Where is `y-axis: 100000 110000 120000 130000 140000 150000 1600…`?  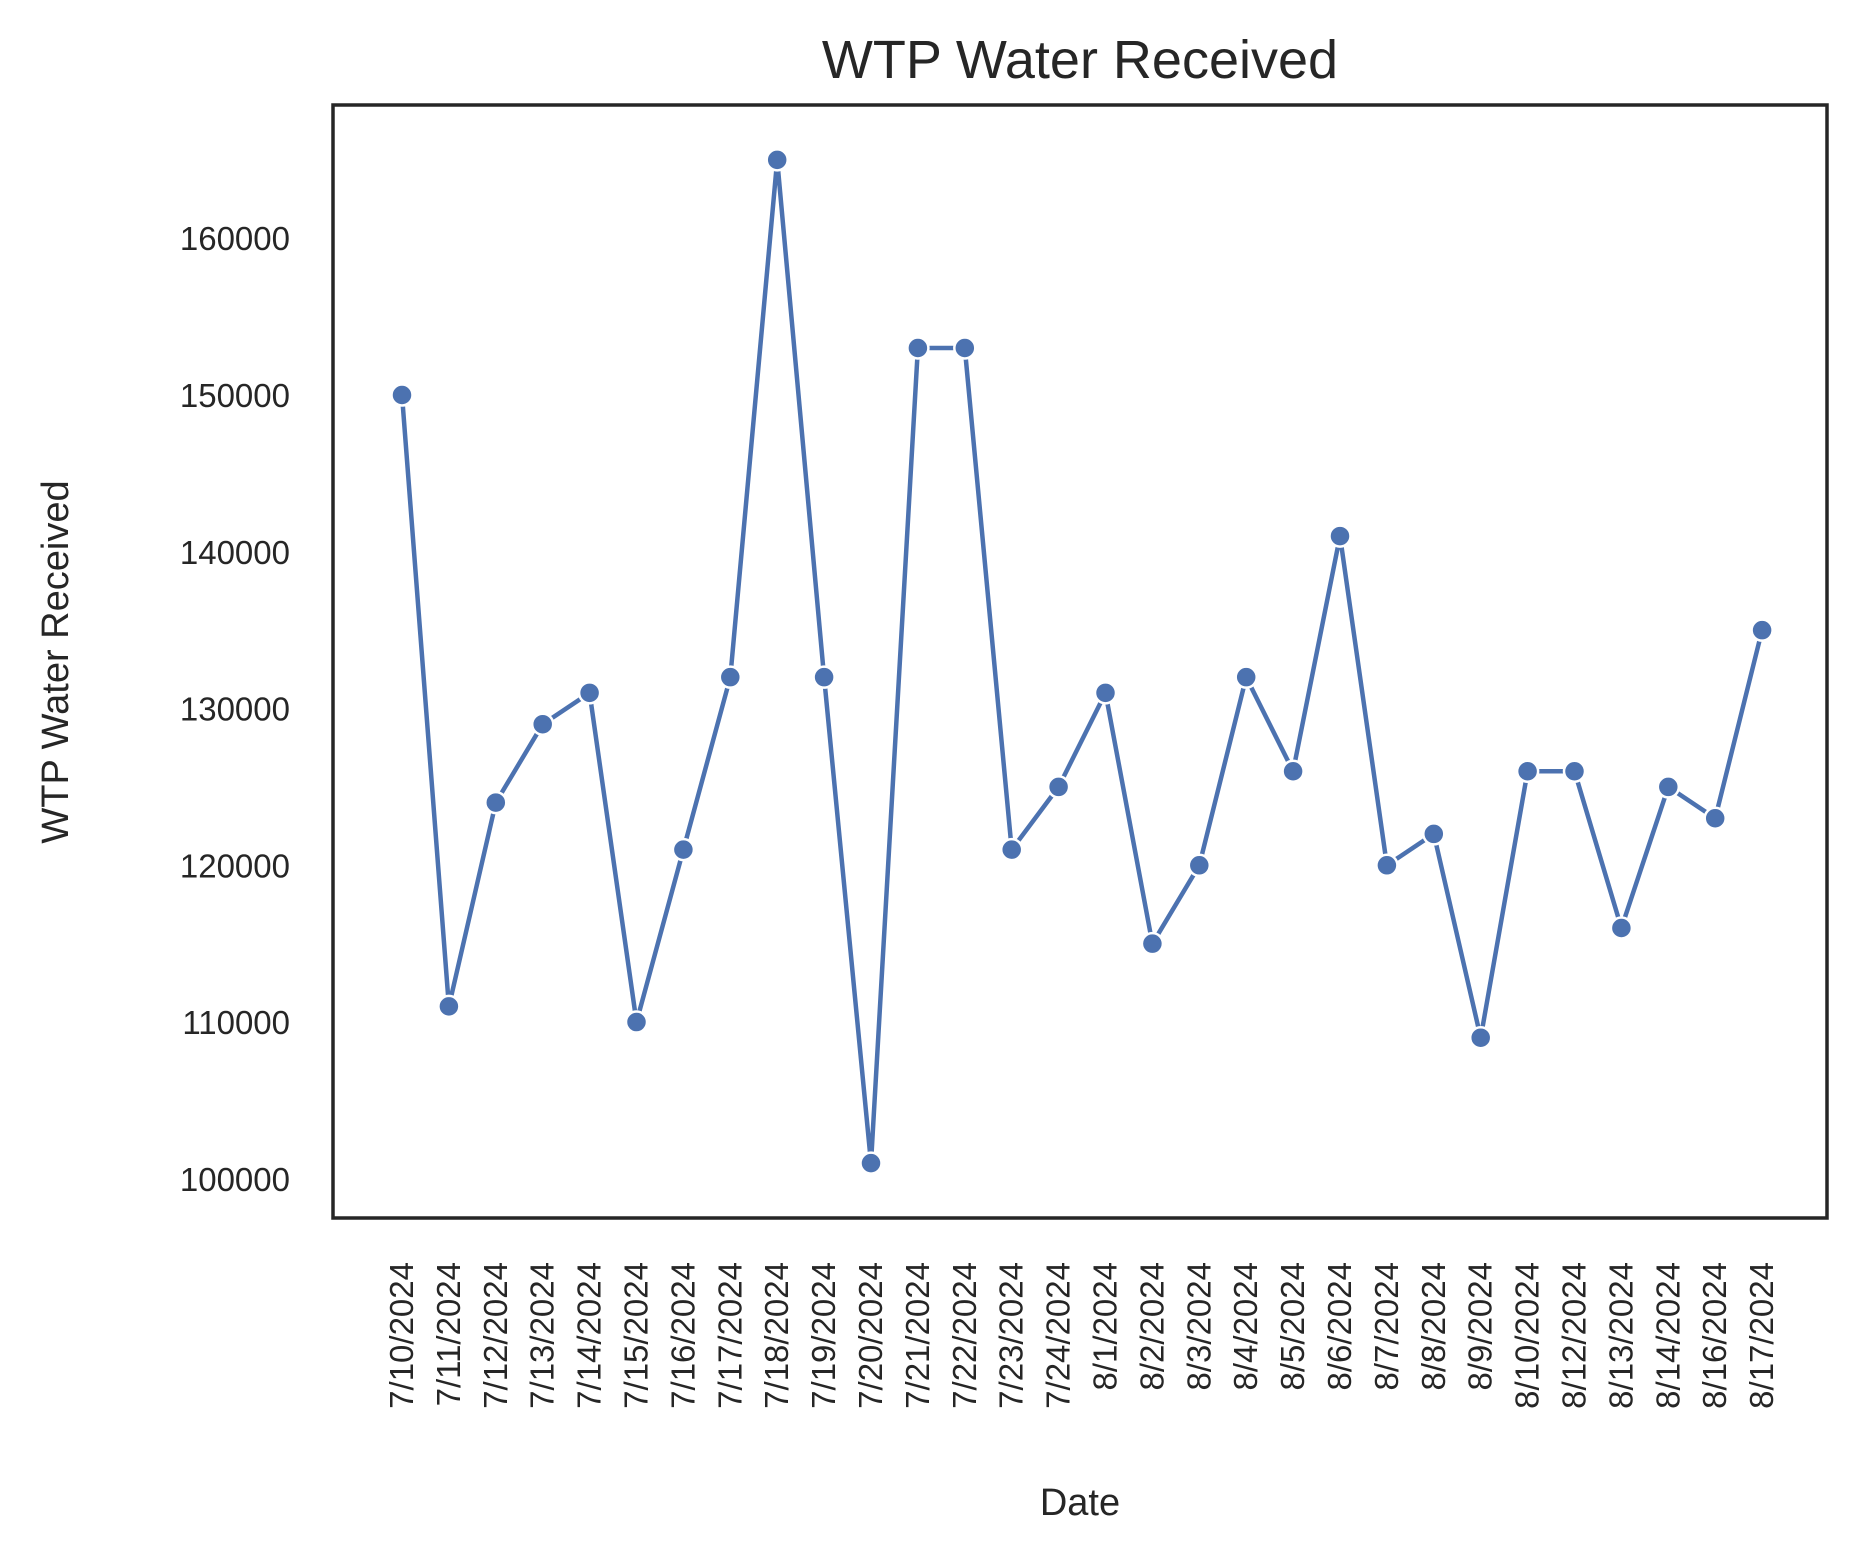
y-axis: 100000 110000 120000 130000 140000 150000 1600… is located at coordinates (235, 709).